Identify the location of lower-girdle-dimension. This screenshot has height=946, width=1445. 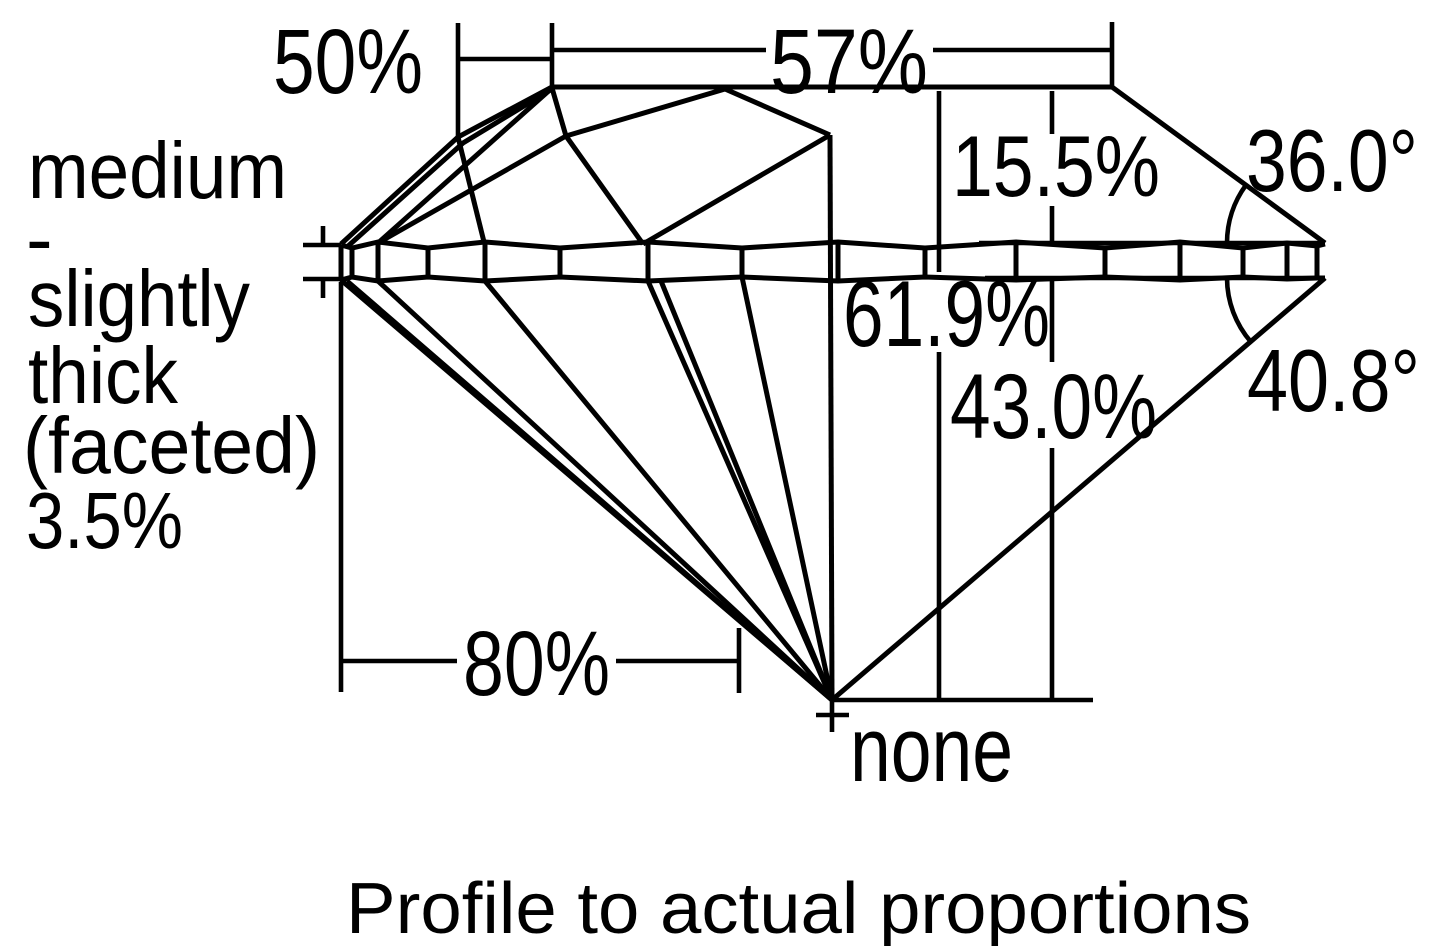
(540, 487).